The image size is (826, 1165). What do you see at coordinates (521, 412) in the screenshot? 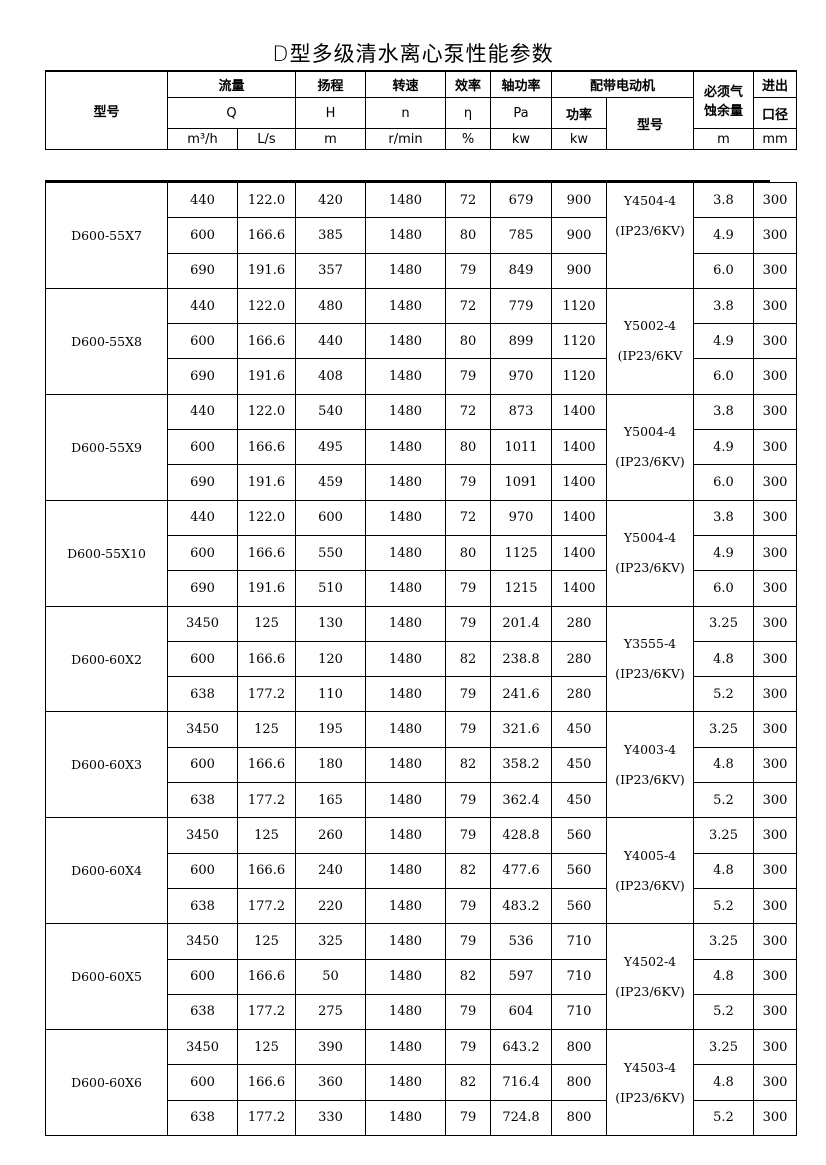
I see `shaft-power-cell: 873` at bounding box center [521, 412].